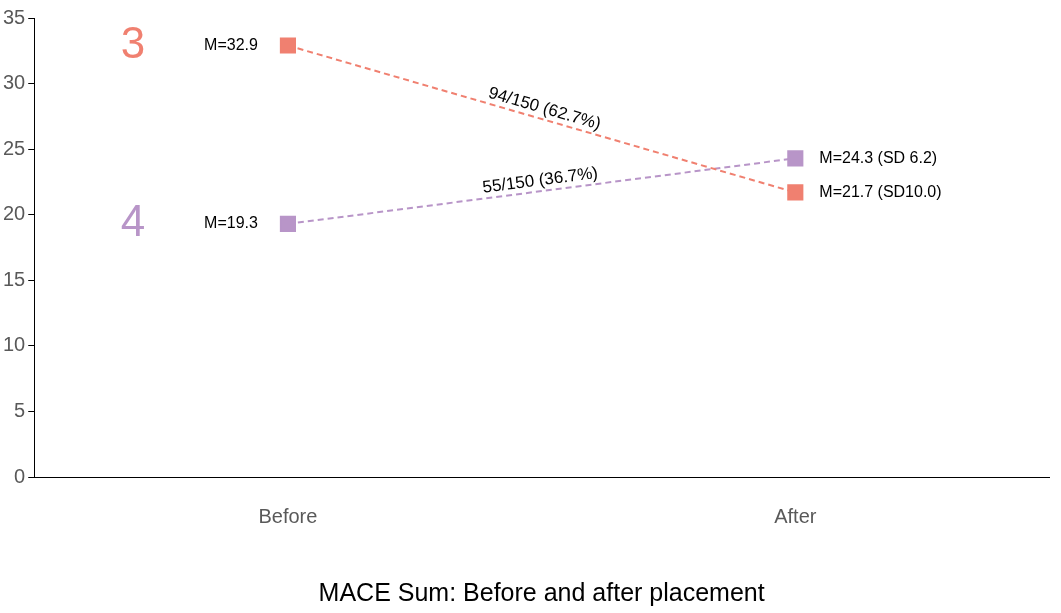 This screenshot has height=613, width=1061. What do you see at coordinates (20, 475) in the screenshot?
I see `y-tick-label: 0` at bounding box center [20, 475].